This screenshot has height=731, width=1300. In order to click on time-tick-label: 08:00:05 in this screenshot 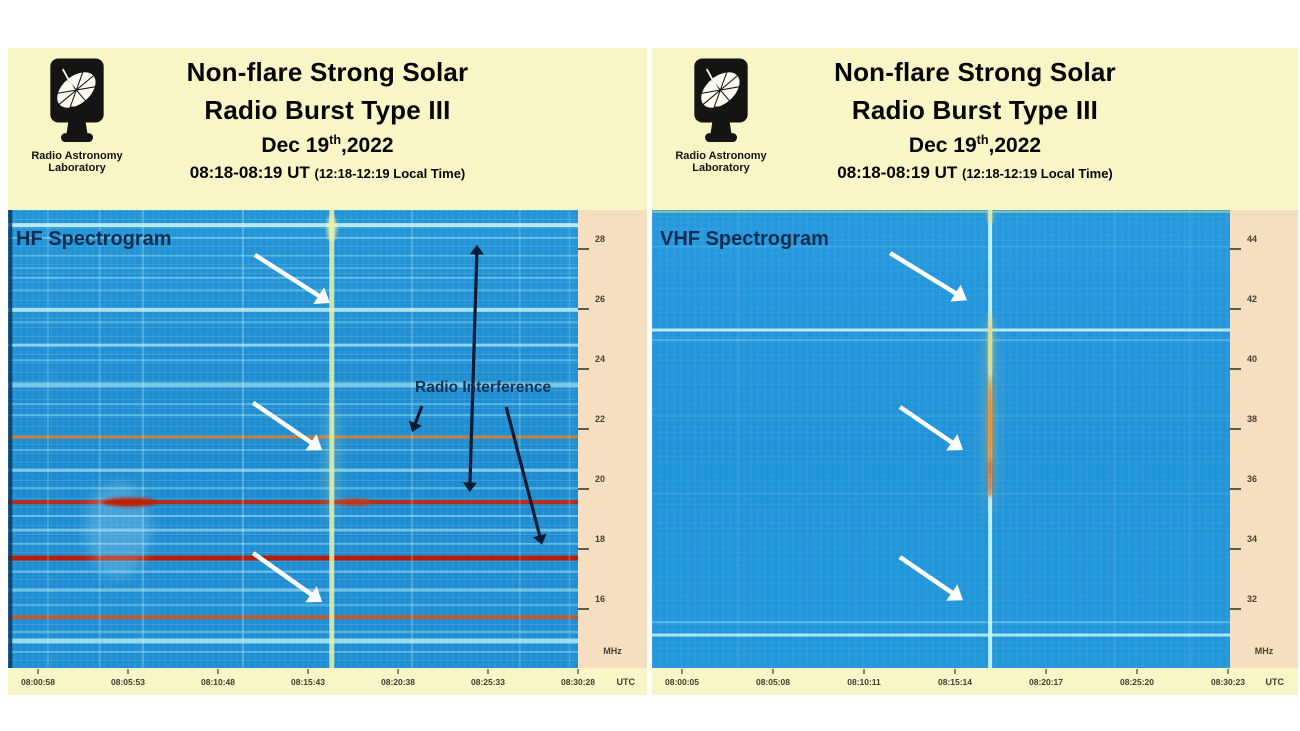, I will do `click(682, 682)`.